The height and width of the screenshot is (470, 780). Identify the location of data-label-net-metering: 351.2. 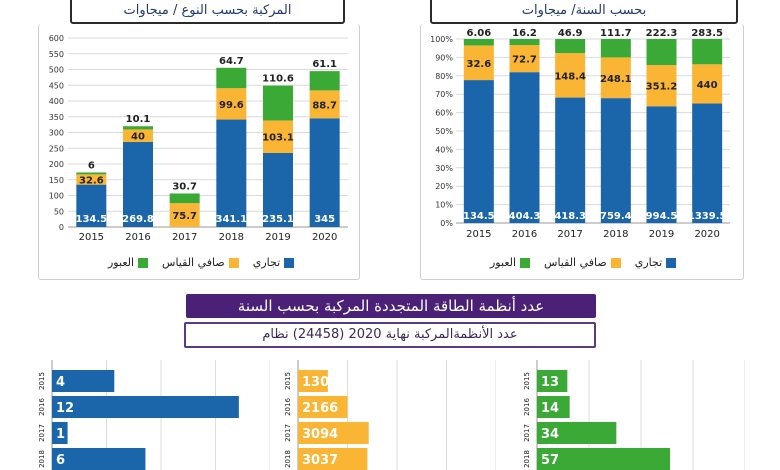
(662, 87).